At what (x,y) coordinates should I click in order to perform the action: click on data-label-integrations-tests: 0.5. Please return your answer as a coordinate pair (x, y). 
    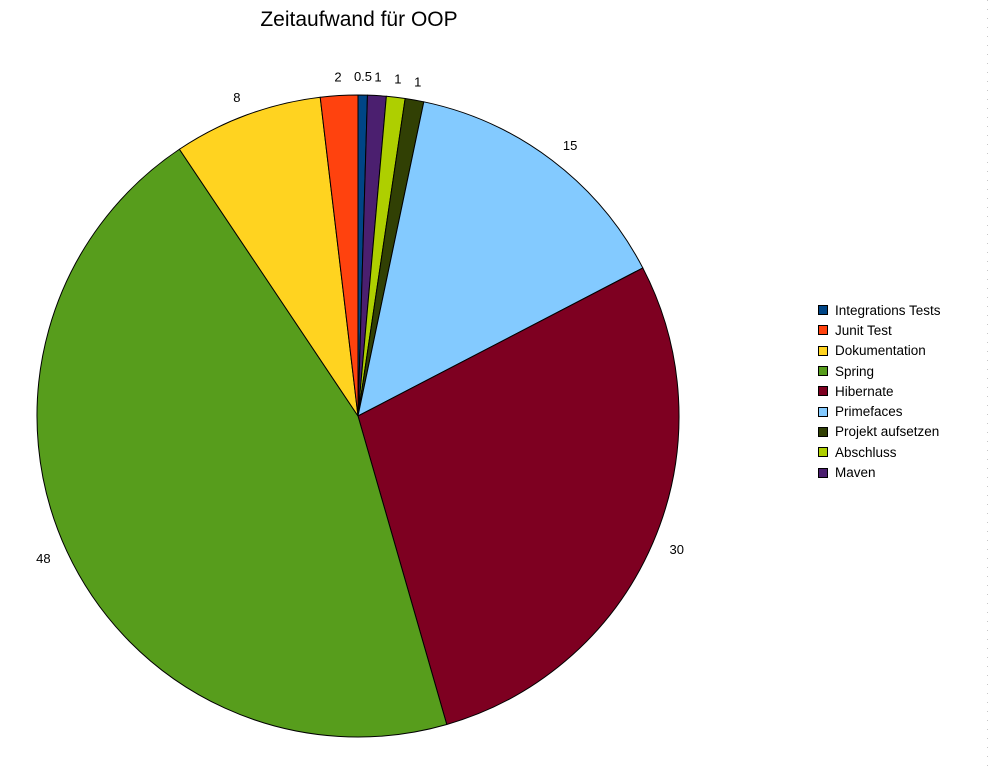
    Looking at the image, I should click on (363, 76).